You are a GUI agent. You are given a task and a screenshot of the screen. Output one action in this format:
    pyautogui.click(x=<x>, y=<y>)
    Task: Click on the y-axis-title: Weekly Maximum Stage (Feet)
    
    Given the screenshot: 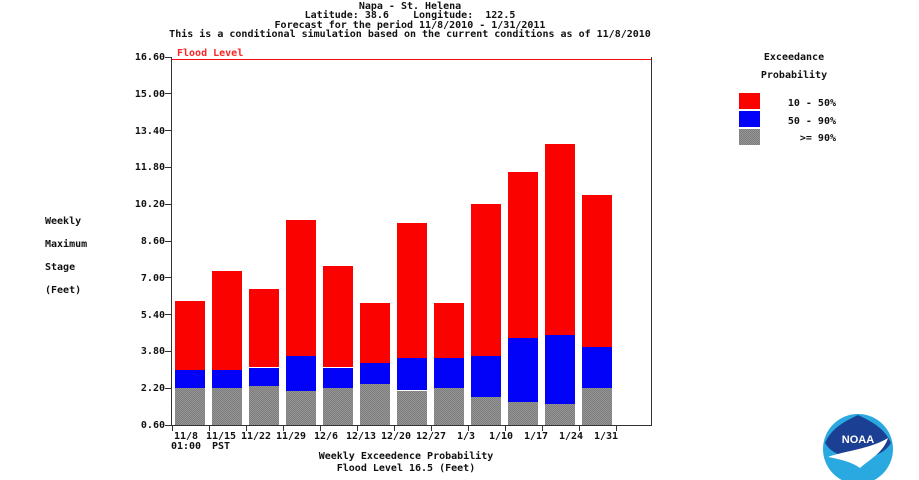 What is the action you would take?
    pyautogui.click(x=66, y=256)
    